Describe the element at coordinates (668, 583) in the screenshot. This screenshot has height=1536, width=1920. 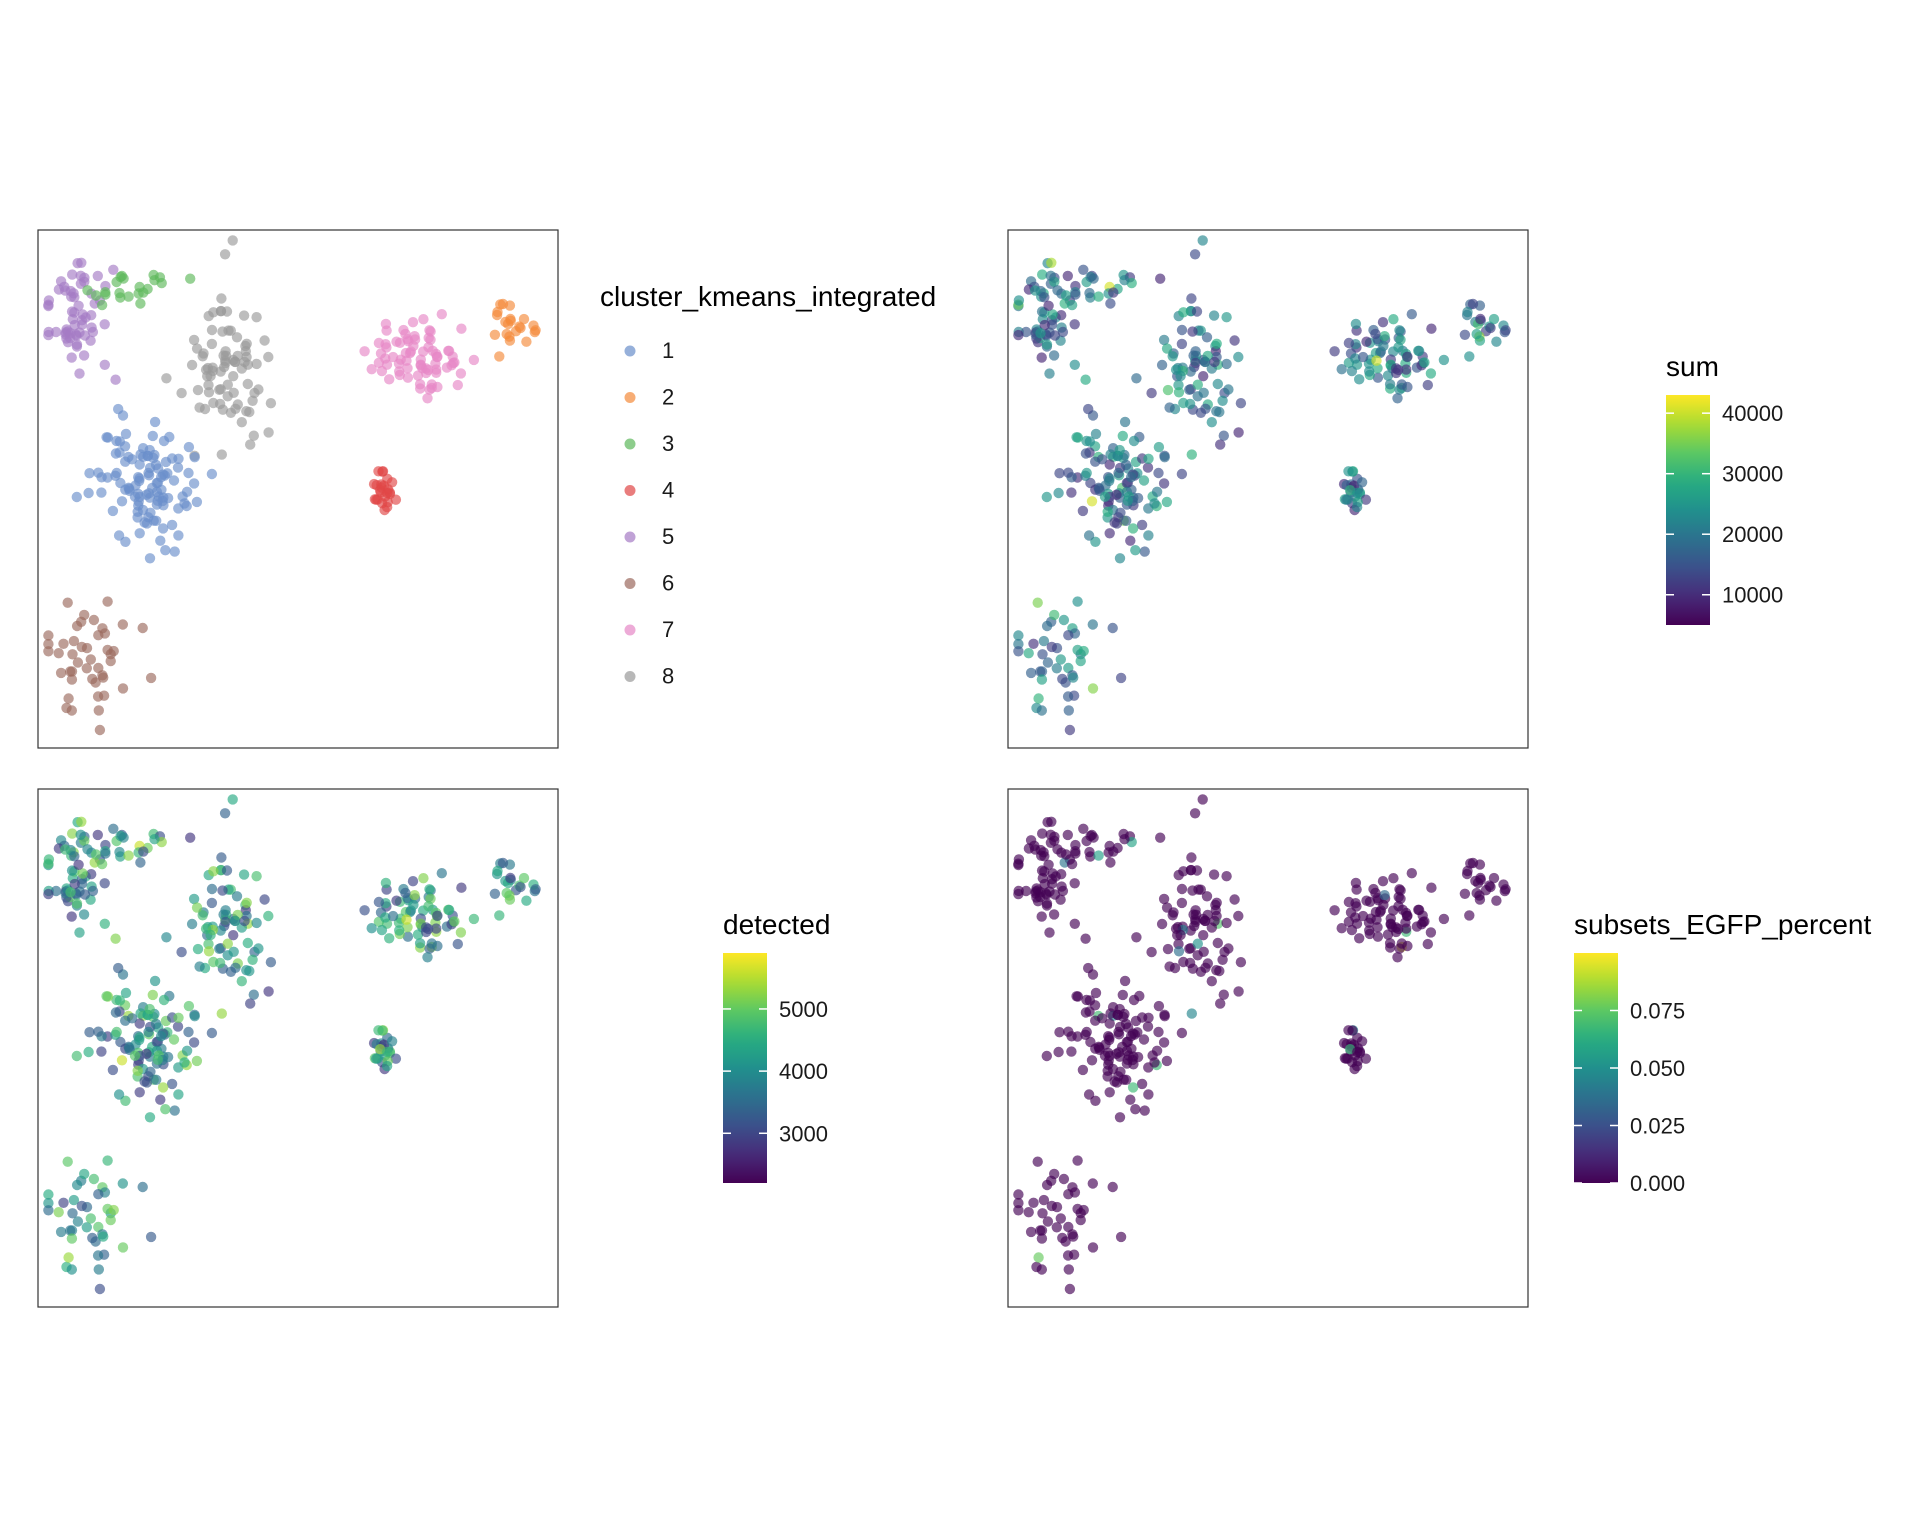
I see `legend-label: 6` at that location.